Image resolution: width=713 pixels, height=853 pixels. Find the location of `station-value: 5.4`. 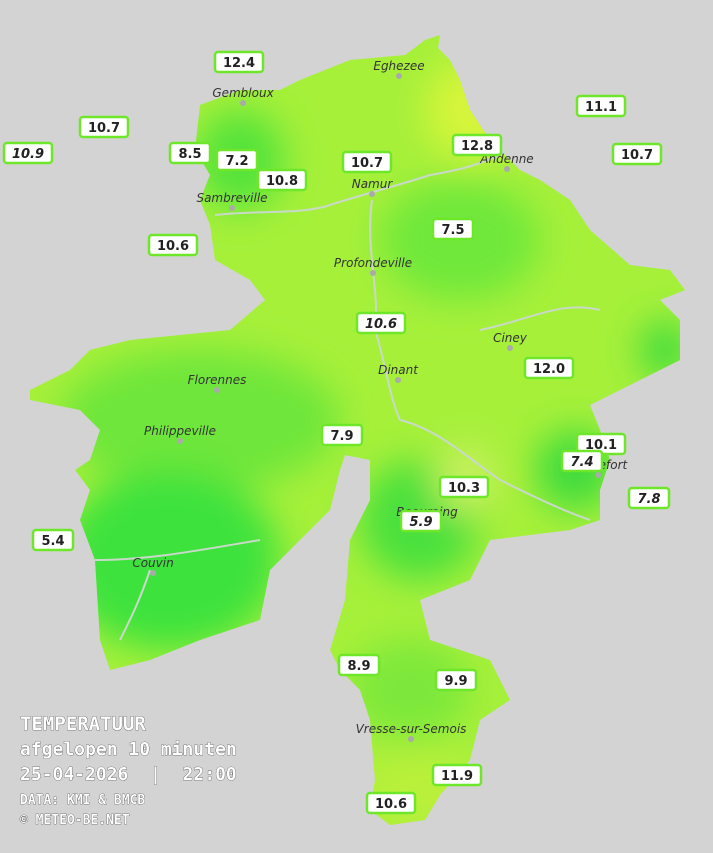

station-value: 5.4 is located at coordinates (52, 541).